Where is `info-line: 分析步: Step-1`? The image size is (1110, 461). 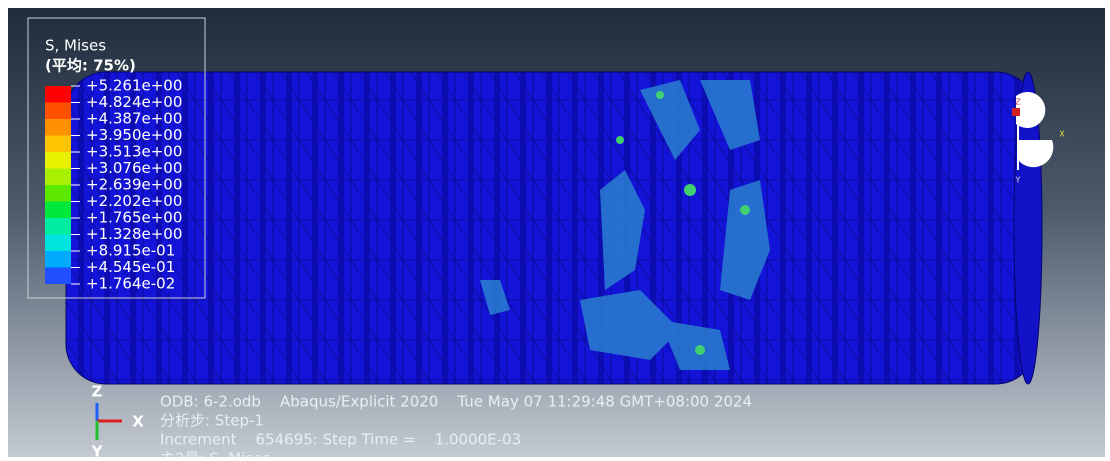
info-line: 分析步: Step-1 is located at coordinates (212, 421).